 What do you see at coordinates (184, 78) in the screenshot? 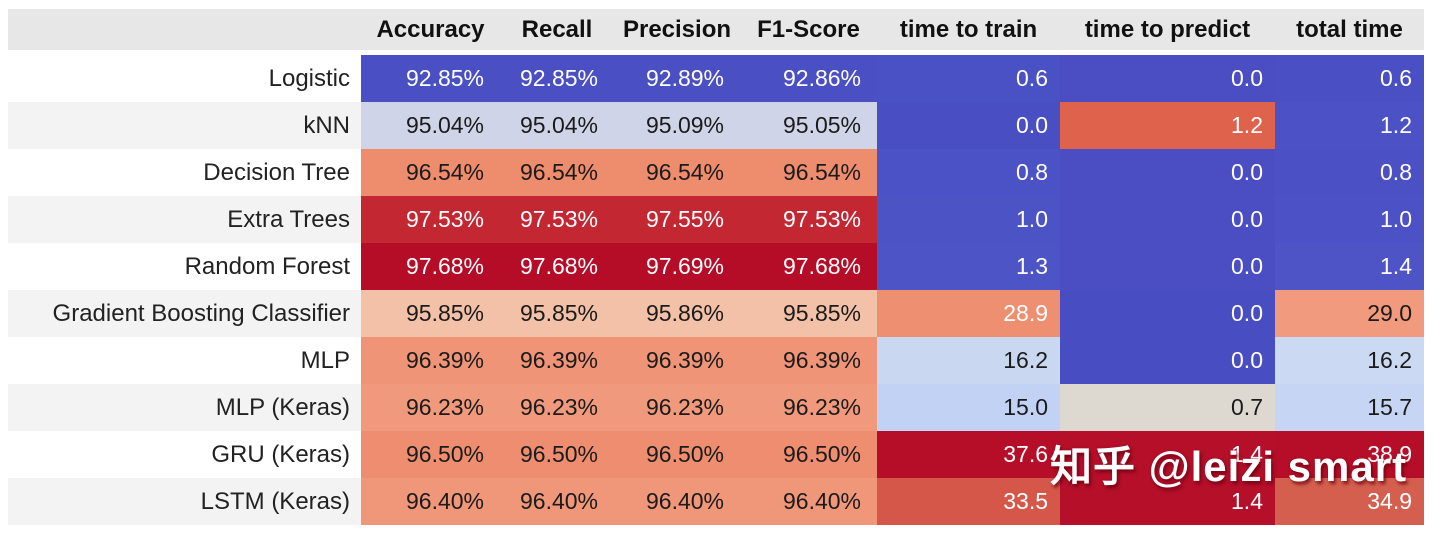
I see `row-label: Logistic` at bounding box center [184, 78].